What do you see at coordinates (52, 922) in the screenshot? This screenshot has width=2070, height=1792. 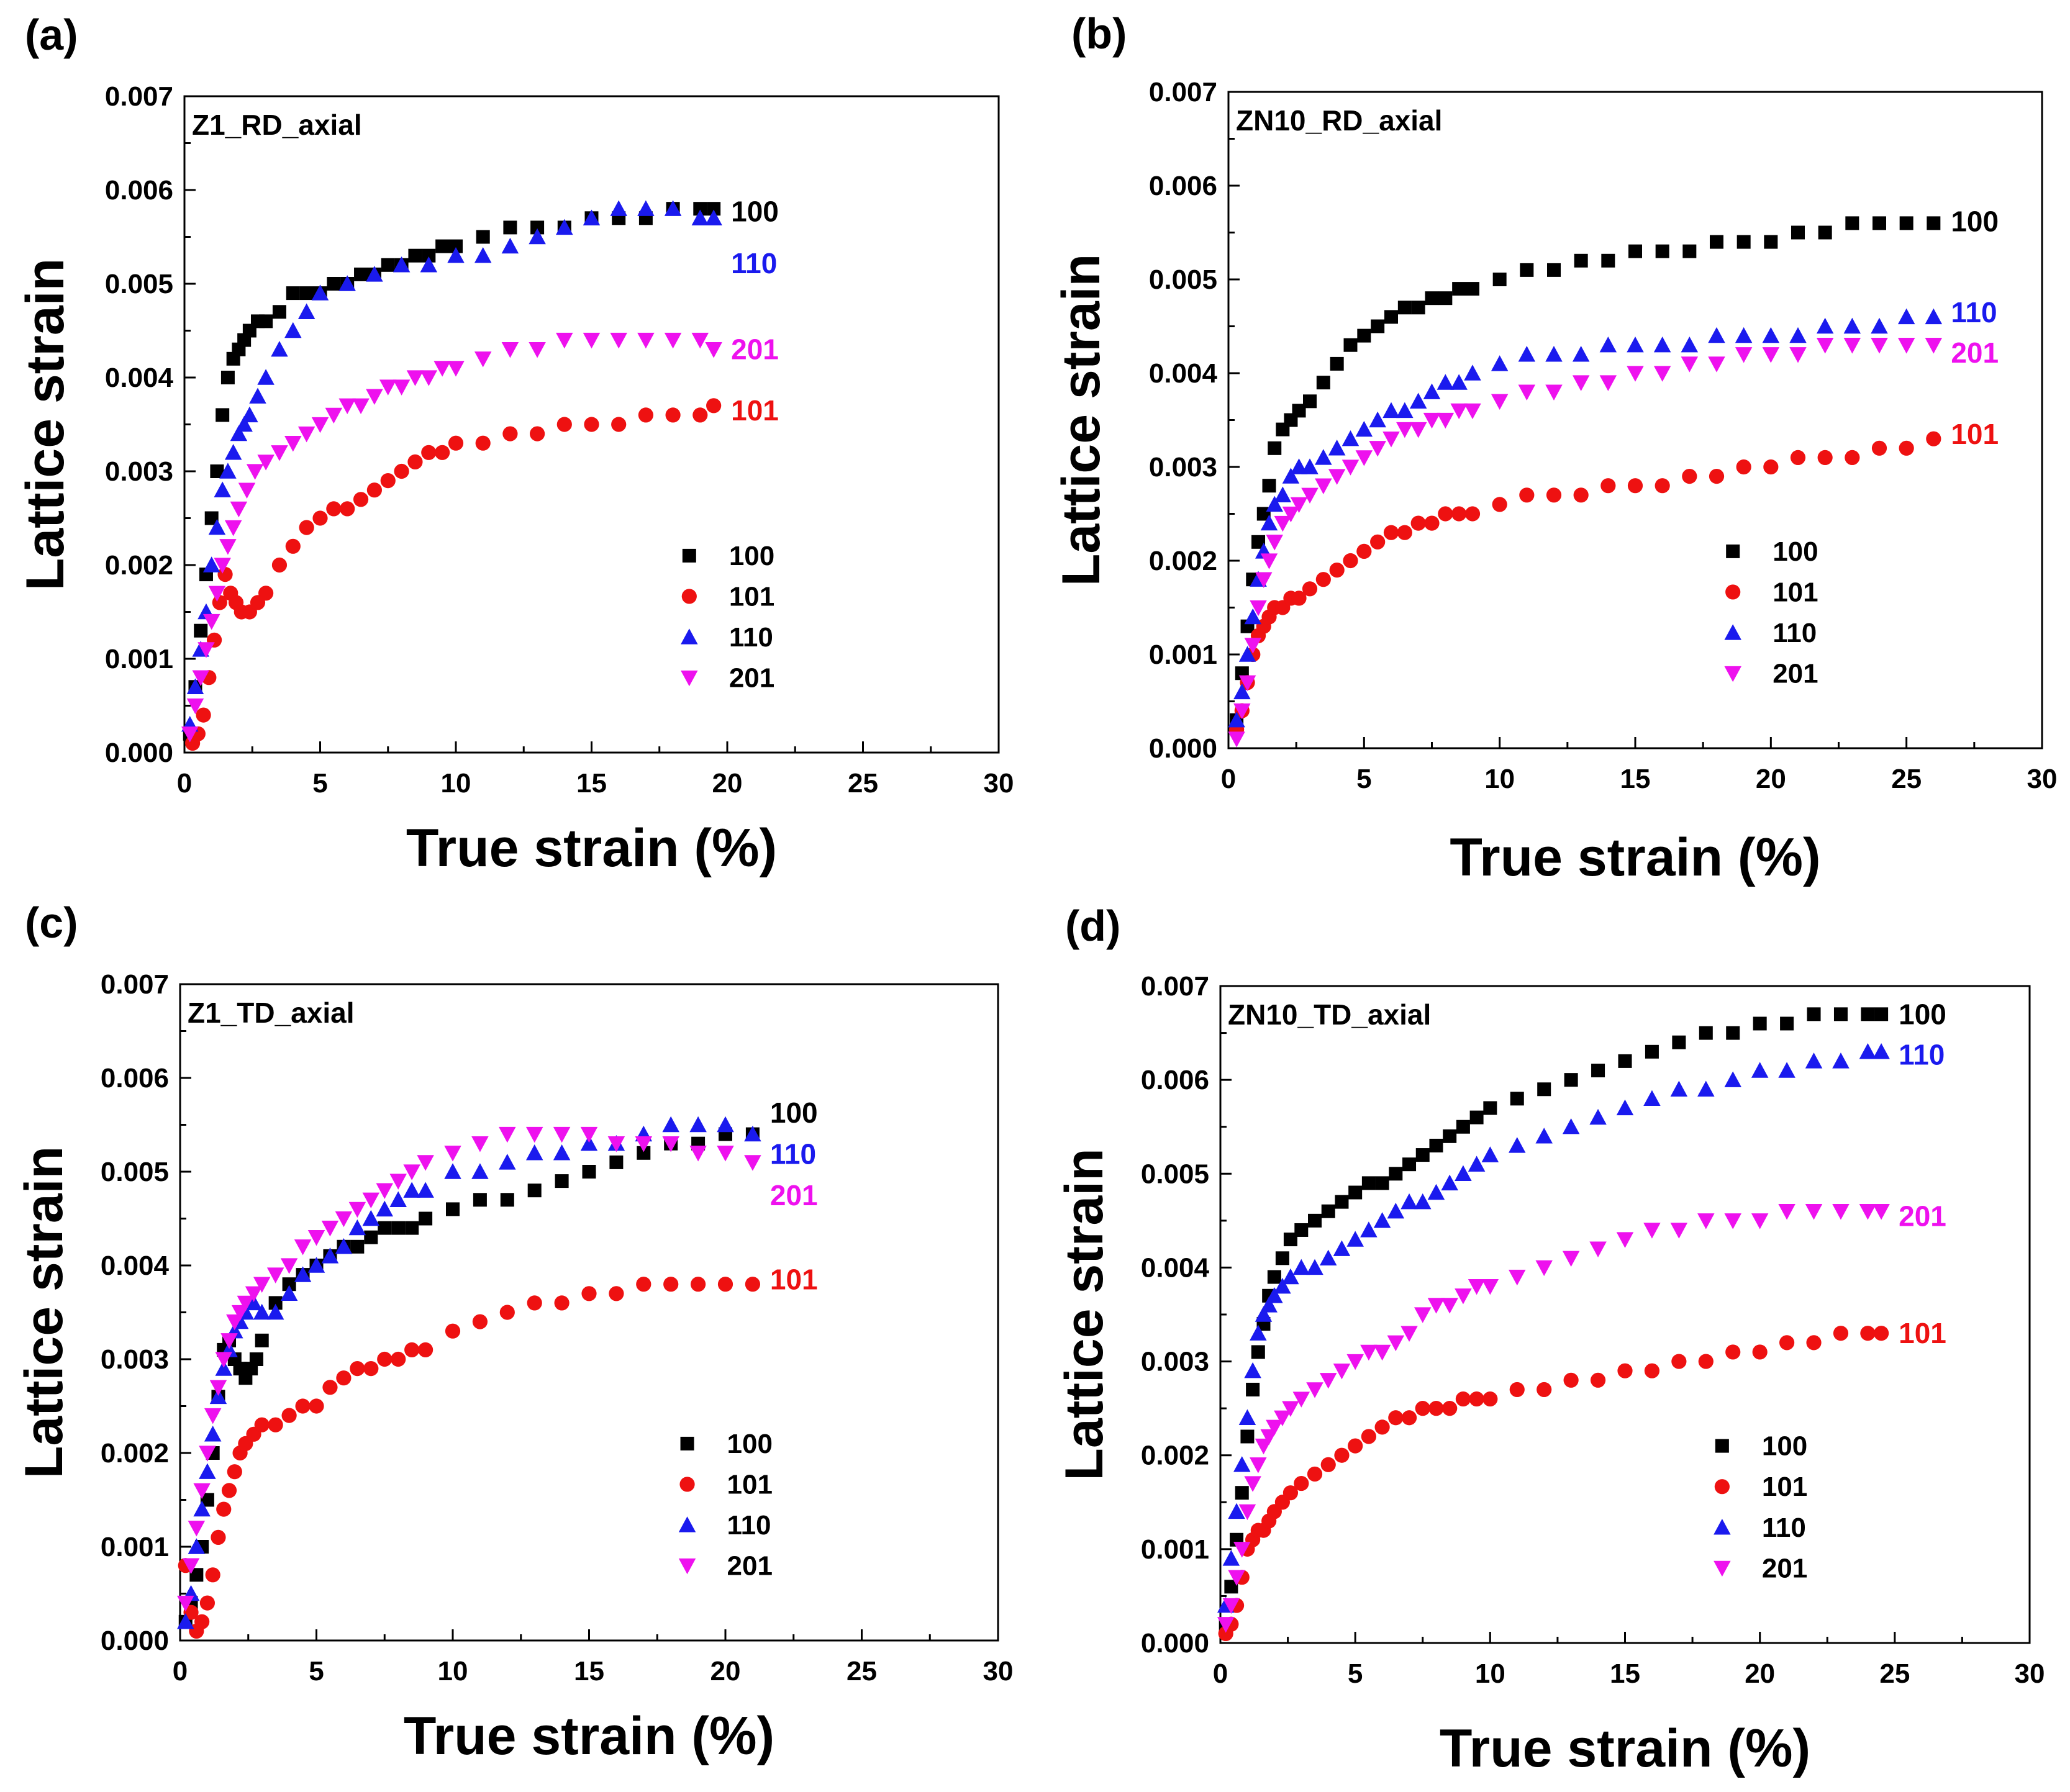 I see `panel-letter: (c)` at bounding box center [52, 922].